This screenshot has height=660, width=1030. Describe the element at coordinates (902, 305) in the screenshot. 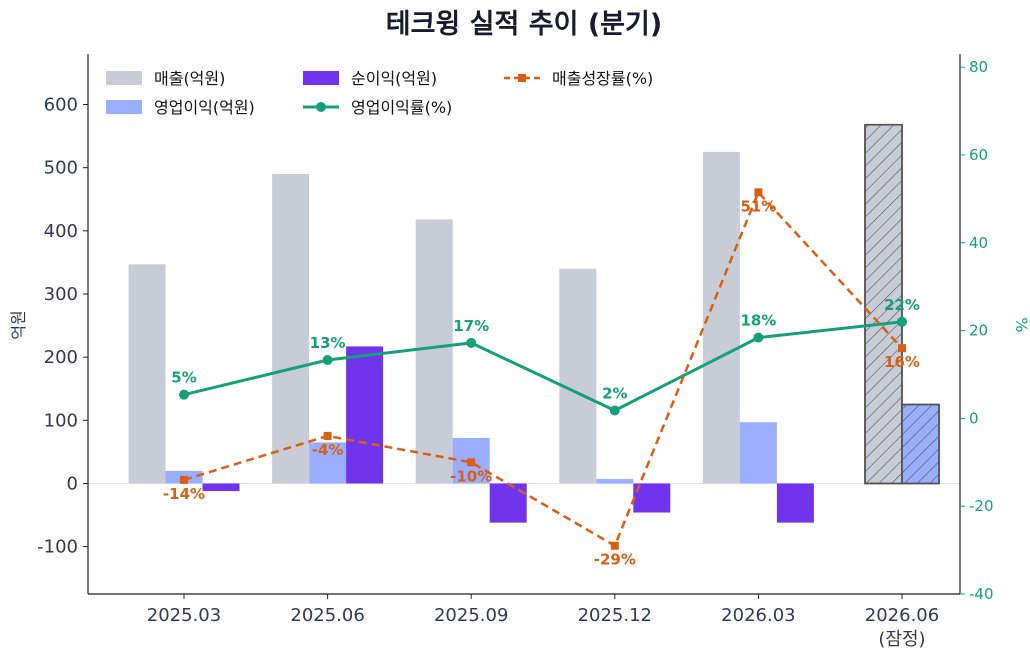

I see `data-label-3-5: 22%` at that location.